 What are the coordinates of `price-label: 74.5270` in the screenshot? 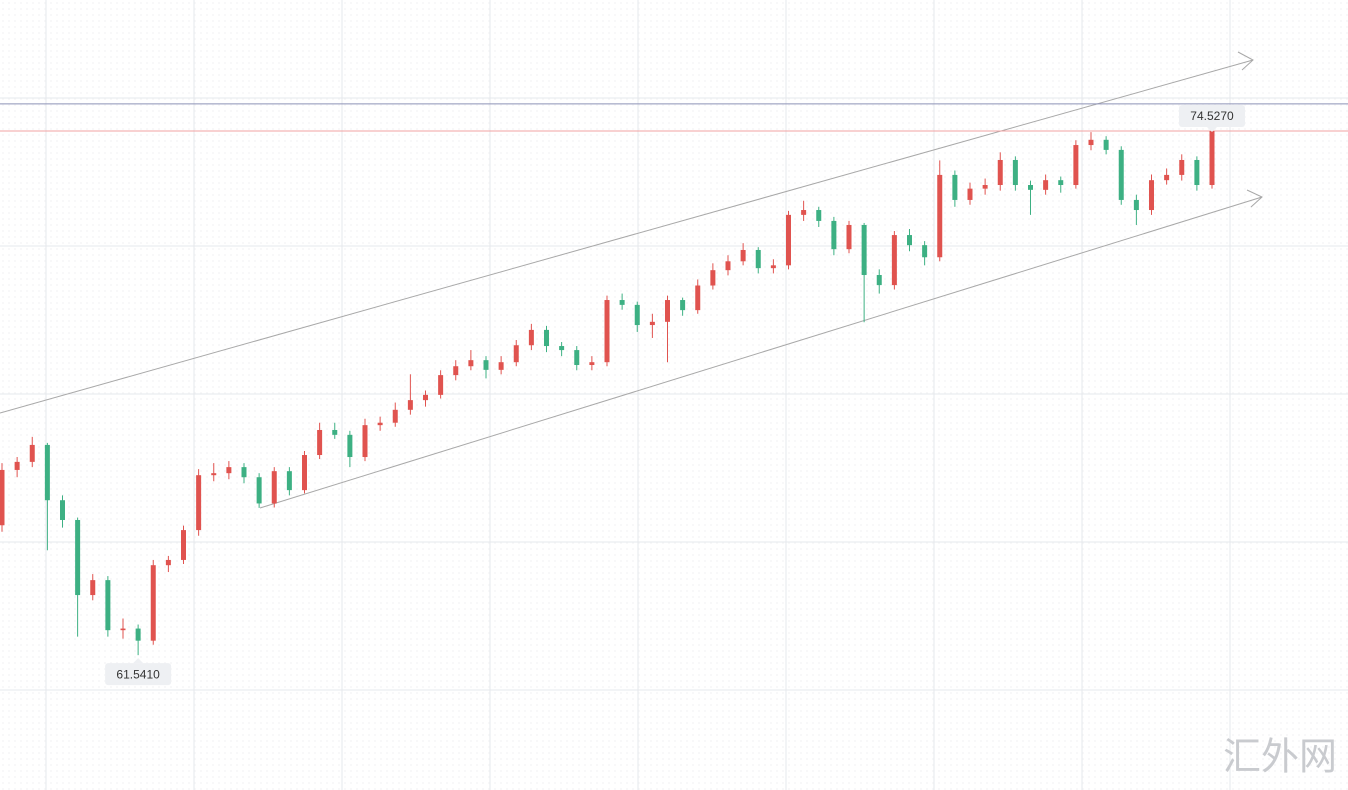 It's located at (1212, 119).